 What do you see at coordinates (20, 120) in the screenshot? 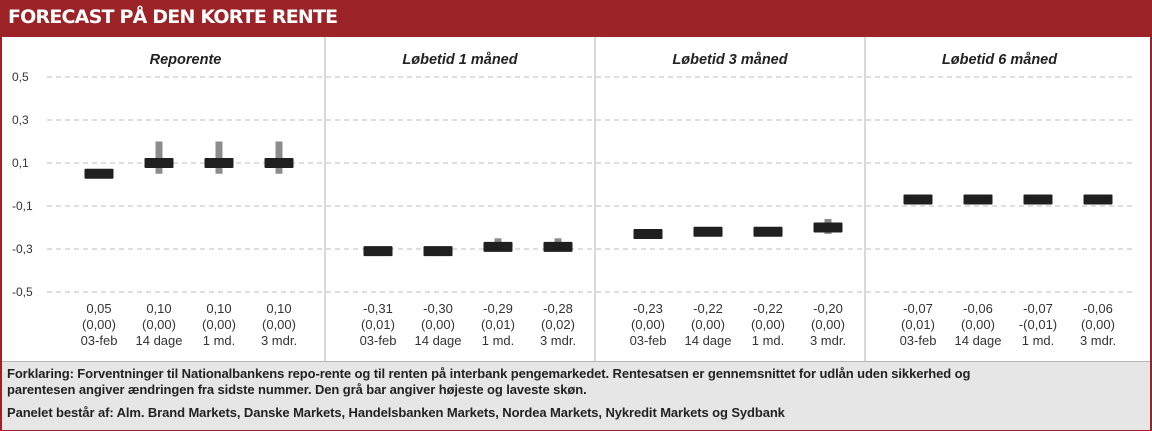
I see `y-tick-label: 0,3` at bounding box center [20, 120].